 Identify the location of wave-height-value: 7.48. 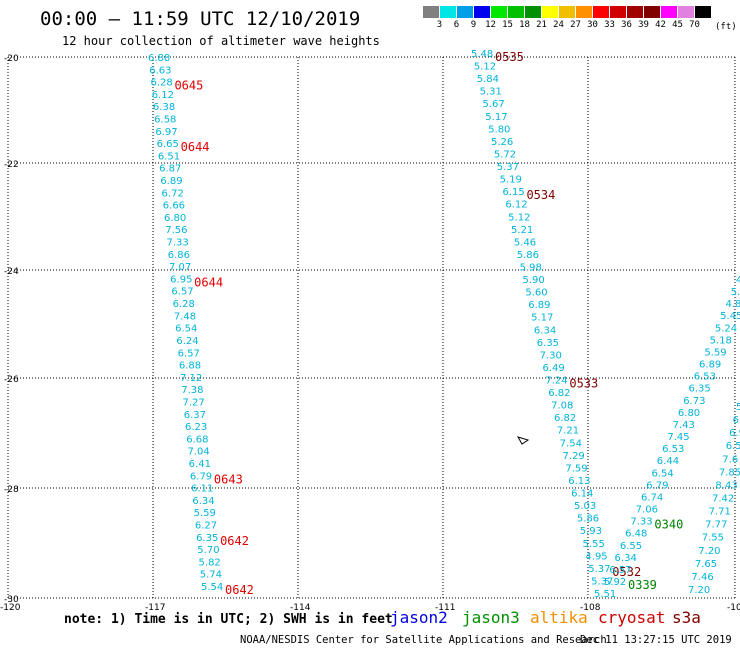
(185, 316).